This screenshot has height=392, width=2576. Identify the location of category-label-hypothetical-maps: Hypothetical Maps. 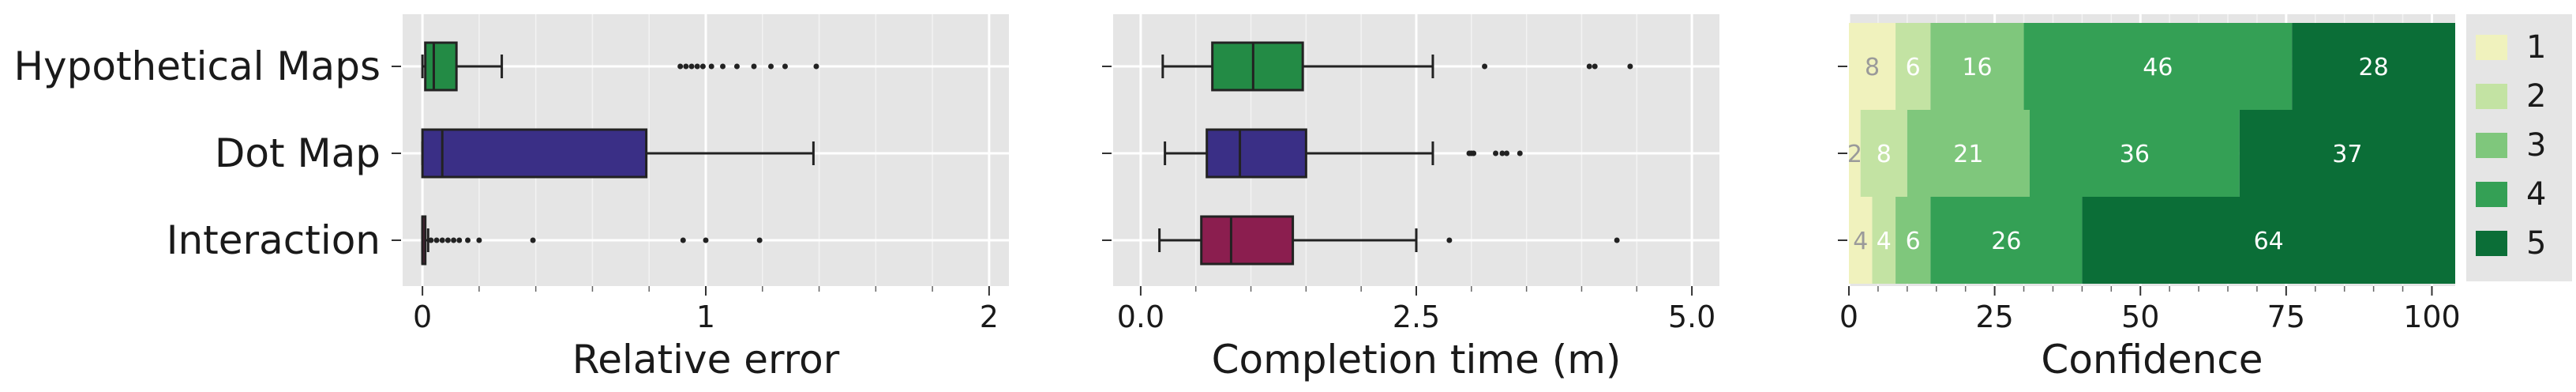
(197, 66).